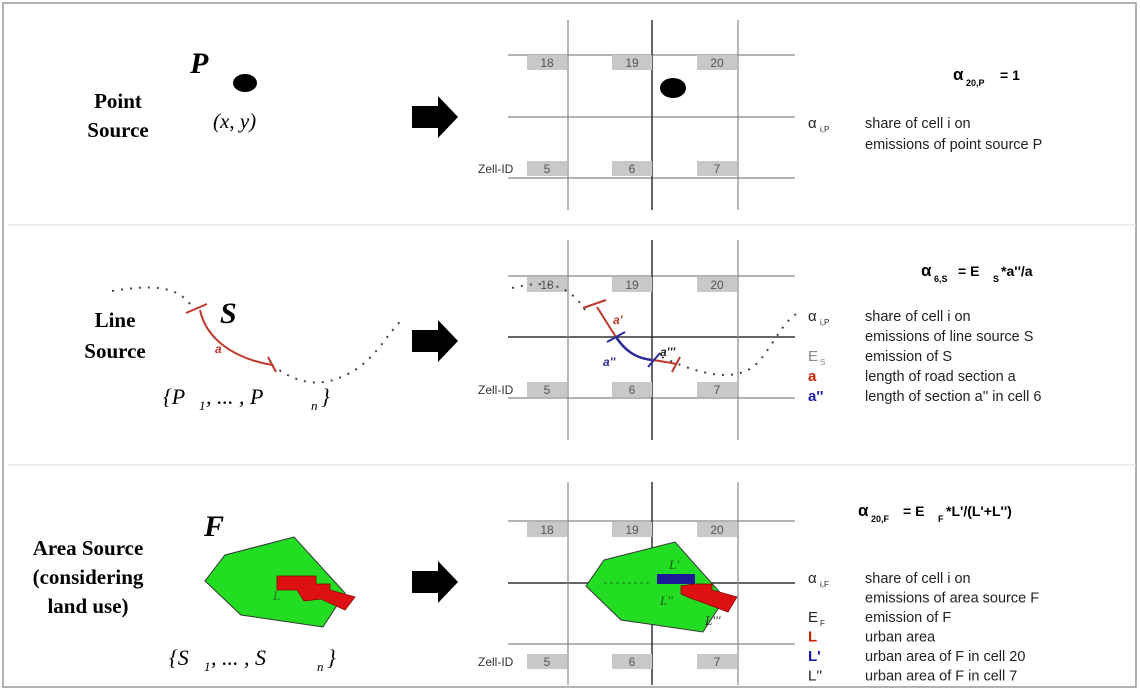 The image size is (1140, 691). What do you see at coordinates (114, 351) in the screenshot?
I see `line-title-line2: Source` at bounding box center [114, 351].